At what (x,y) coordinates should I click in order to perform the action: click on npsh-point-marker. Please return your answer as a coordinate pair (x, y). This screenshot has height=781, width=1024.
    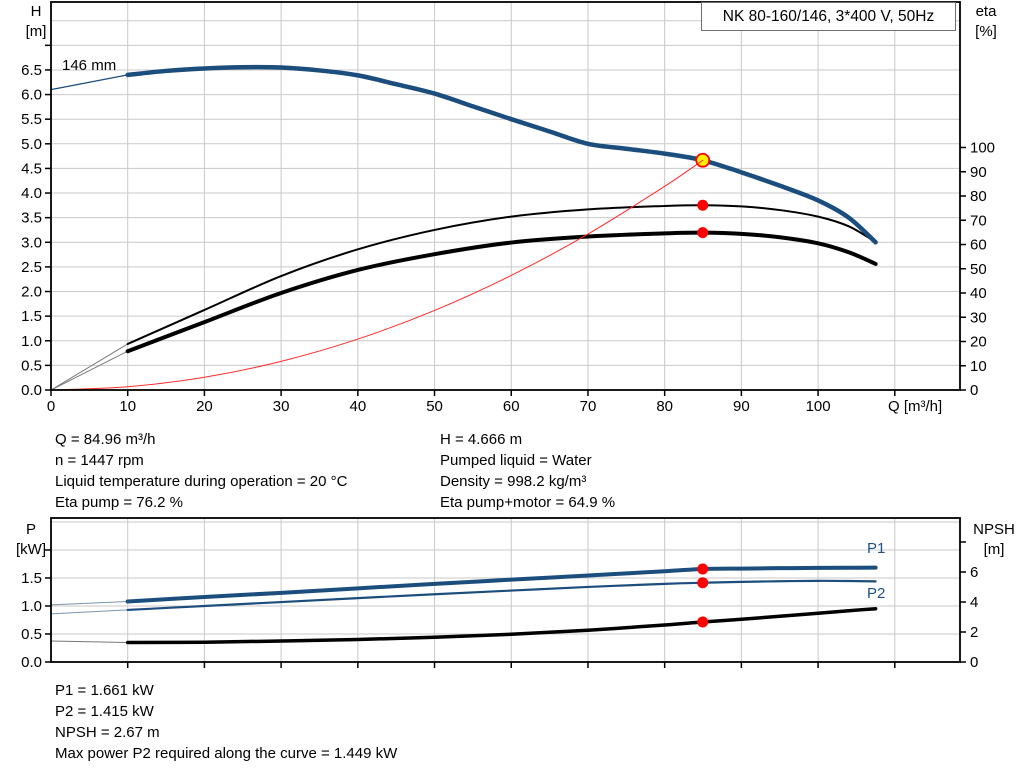
    Looking at the image, I should click on (703, 622).